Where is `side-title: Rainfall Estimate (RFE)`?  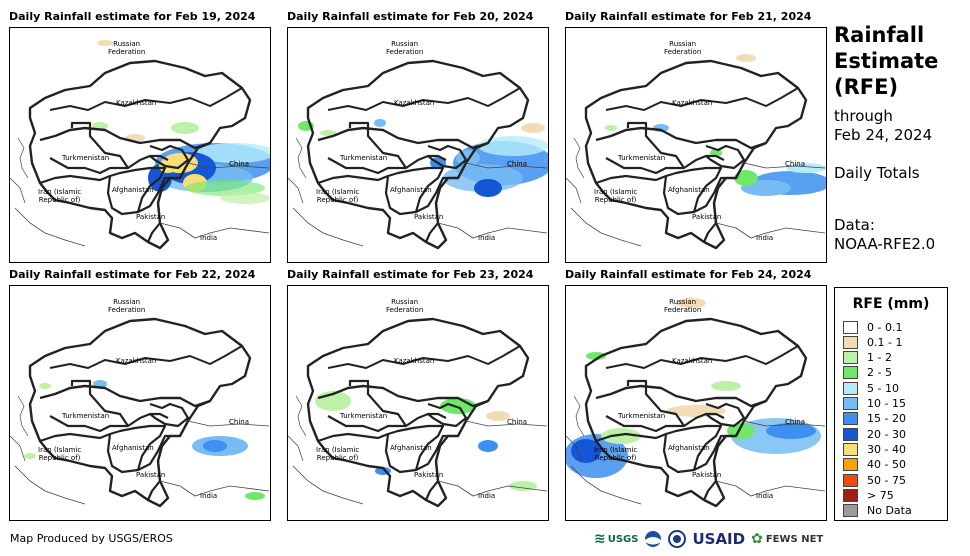
side-title: Rainfall Estimate (RFE) is located at coordinates (886, 61).